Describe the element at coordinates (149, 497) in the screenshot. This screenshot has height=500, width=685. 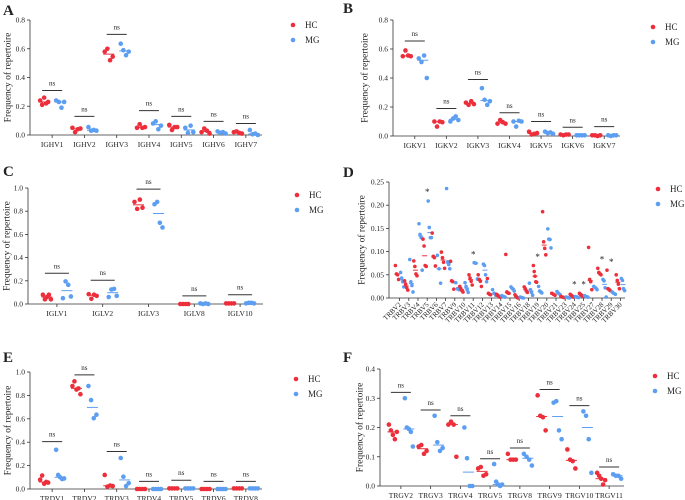
I see `x-tick-label: TRDV4` at that location.